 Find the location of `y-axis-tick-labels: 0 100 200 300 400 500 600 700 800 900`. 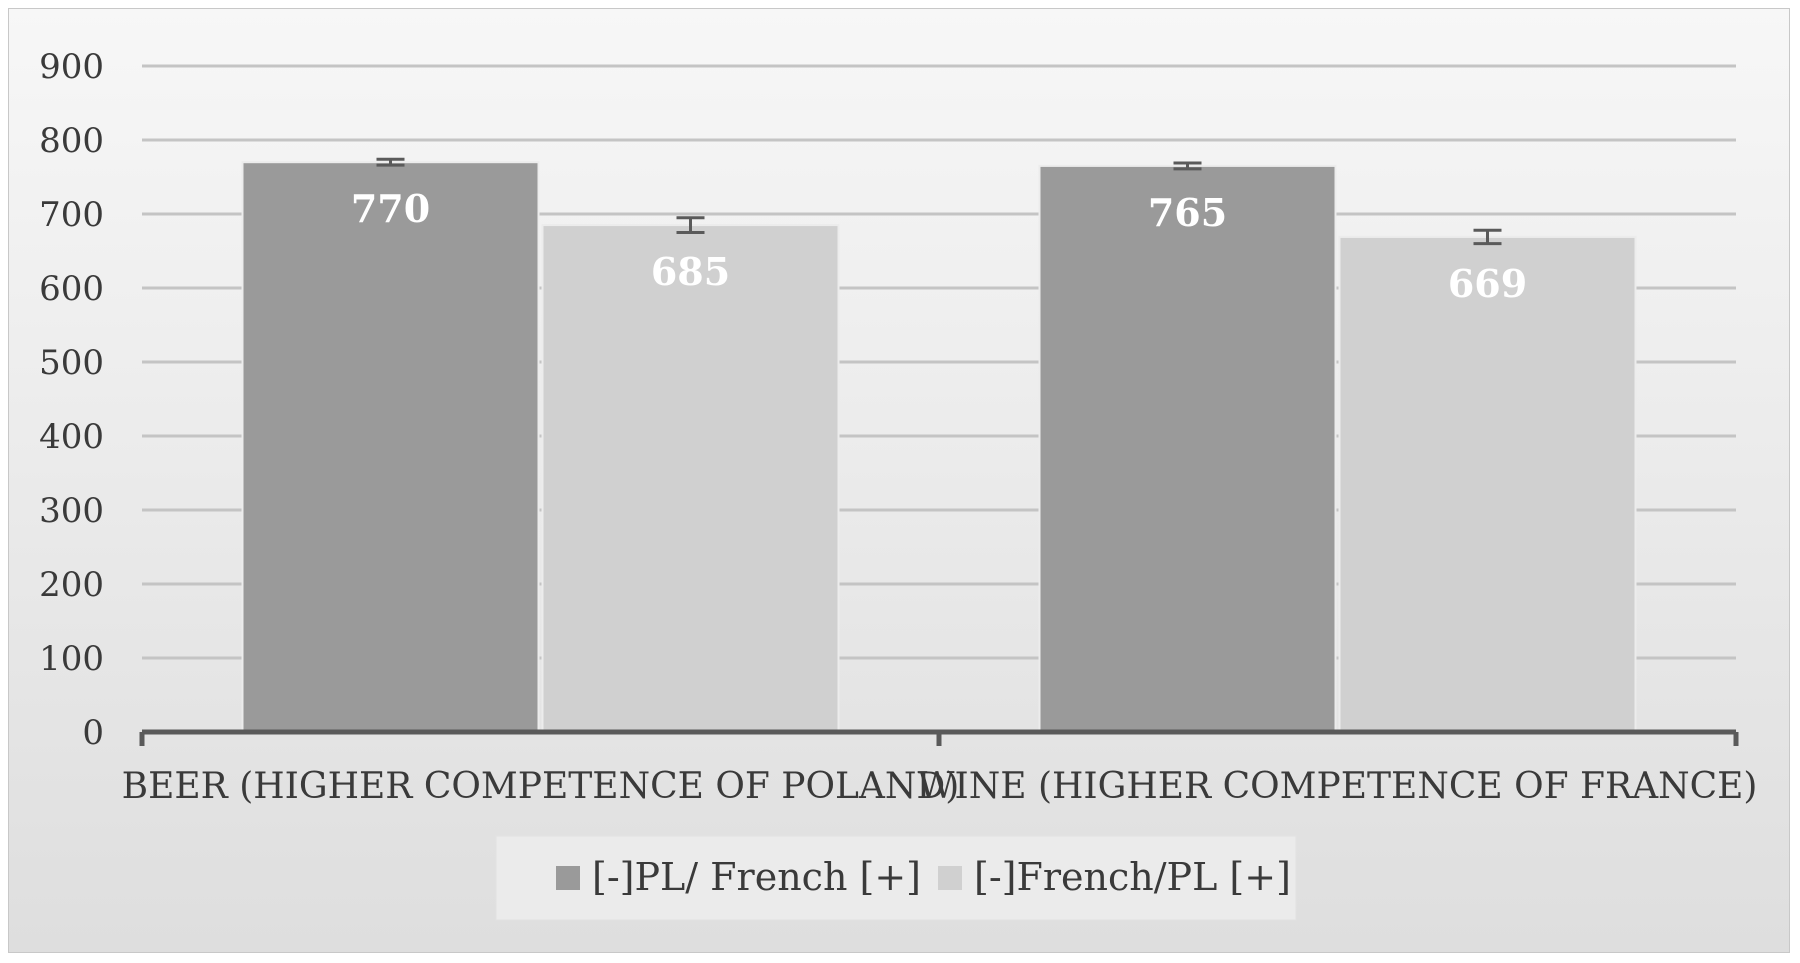

y-axis-tick-labels: 0 100 200 300 400 500 600 700 800 900 is located at coordinates (71, 400).